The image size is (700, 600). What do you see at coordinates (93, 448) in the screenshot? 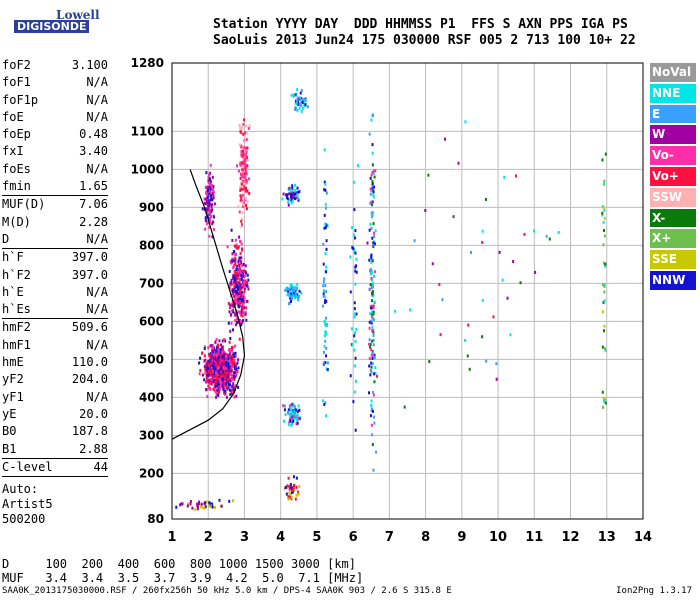
I see `param-value: 2.88` at bounding box center [93, 448].